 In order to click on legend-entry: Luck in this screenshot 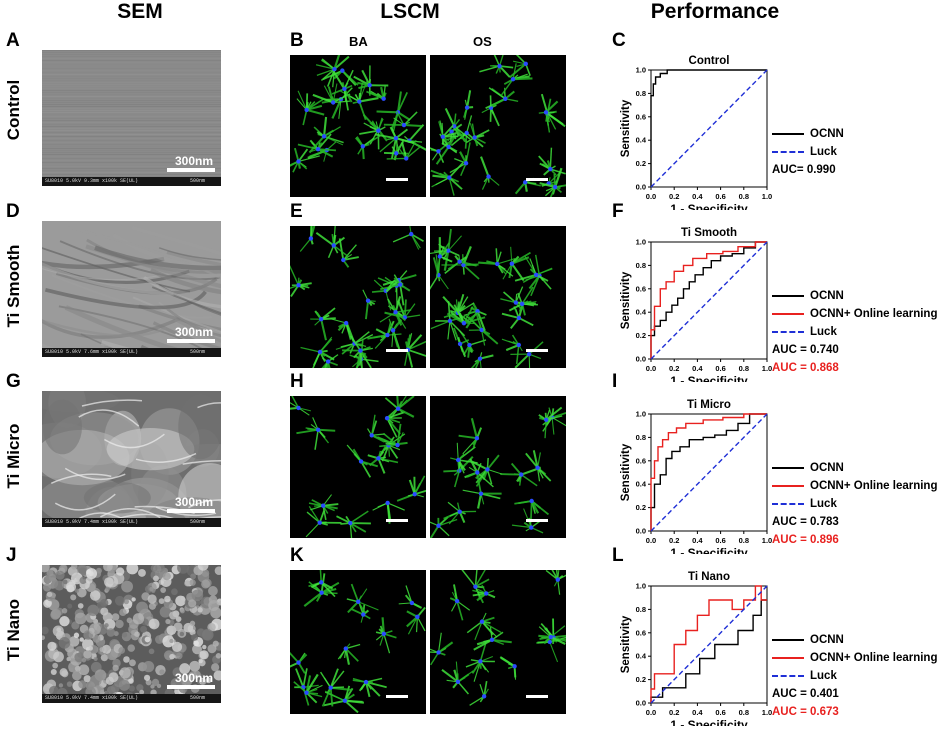, I will do `click(804, 504)`.